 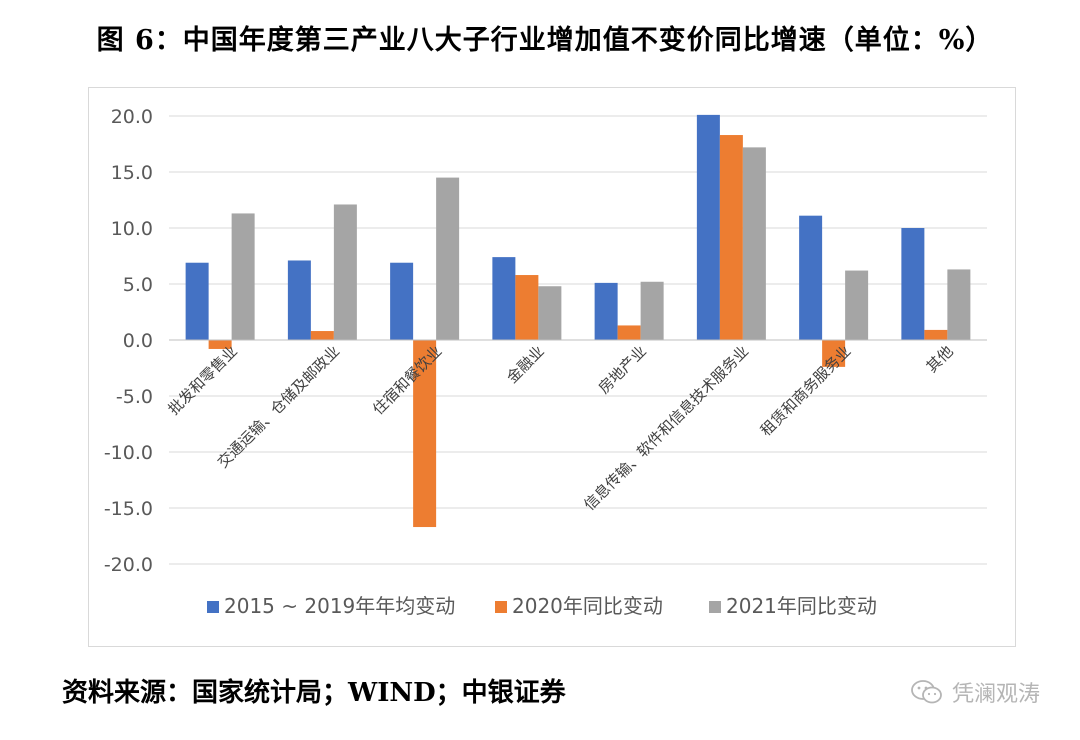 I want to click on legend-label: 2015 ~ 2019年年均变动, so click(x=339, y=606).